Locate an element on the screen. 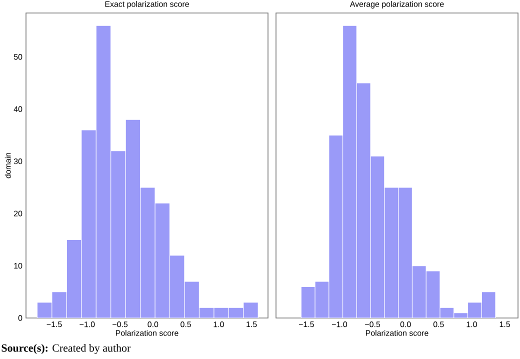  text: Source(s): Created by author is located at coordinates (66, 349).